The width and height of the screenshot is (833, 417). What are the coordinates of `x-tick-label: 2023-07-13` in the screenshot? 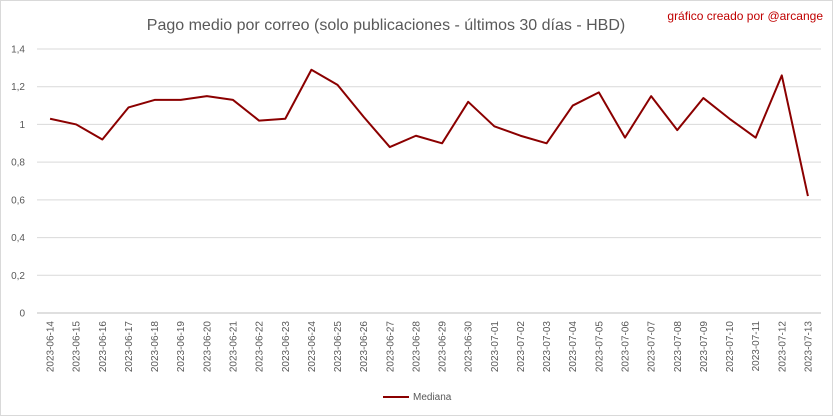 It's located at (808, 347).